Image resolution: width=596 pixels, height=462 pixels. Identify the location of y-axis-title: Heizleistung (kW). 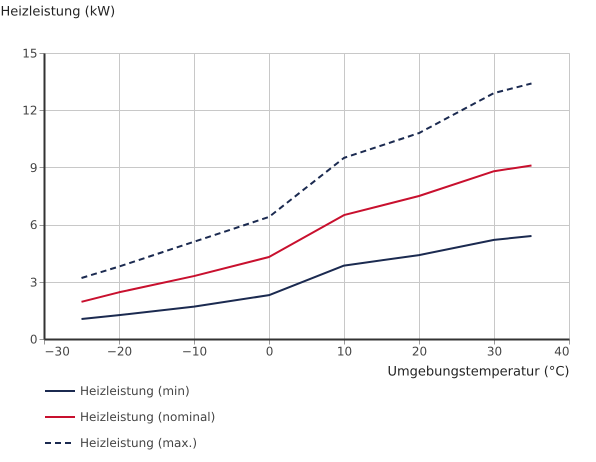
(58, 12).